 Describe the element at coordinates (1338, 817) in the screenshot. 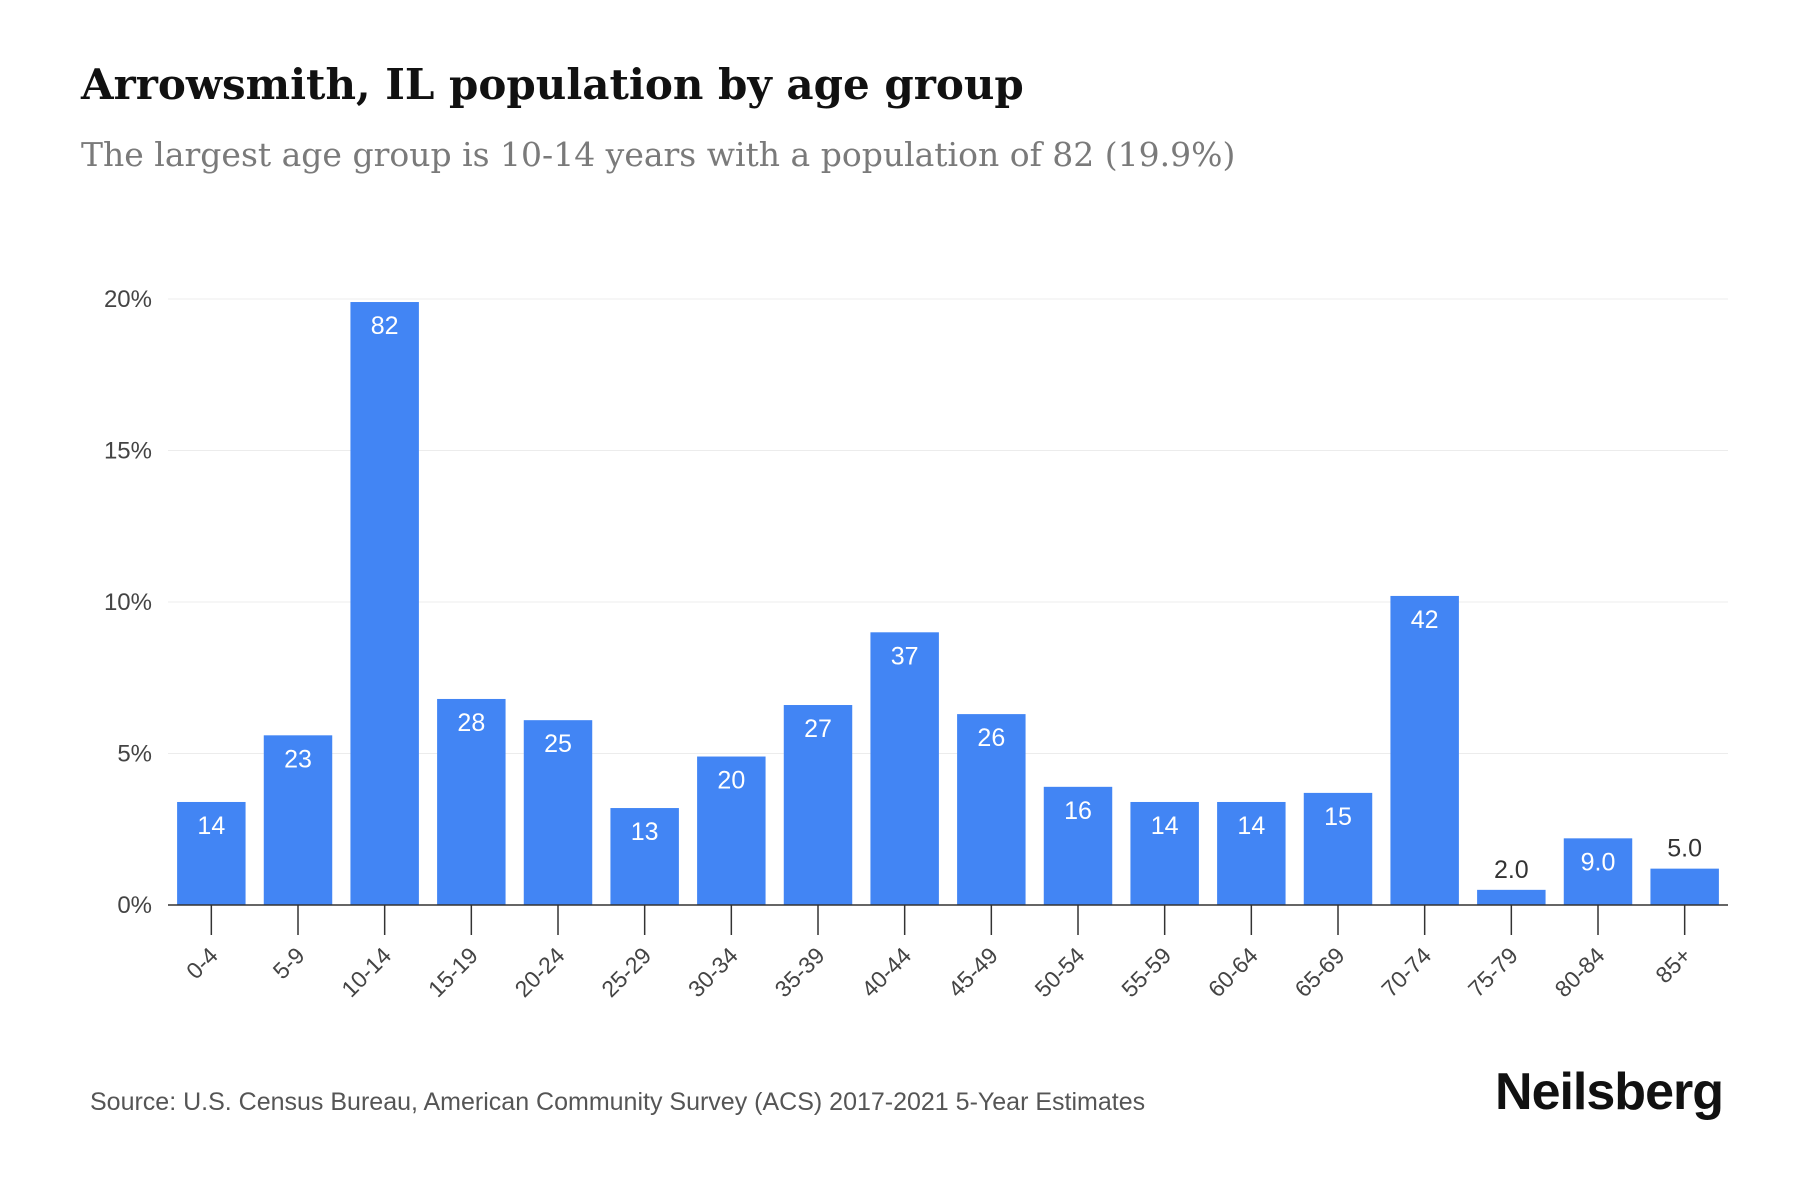

I see `bar-value-label: 15` at that location.